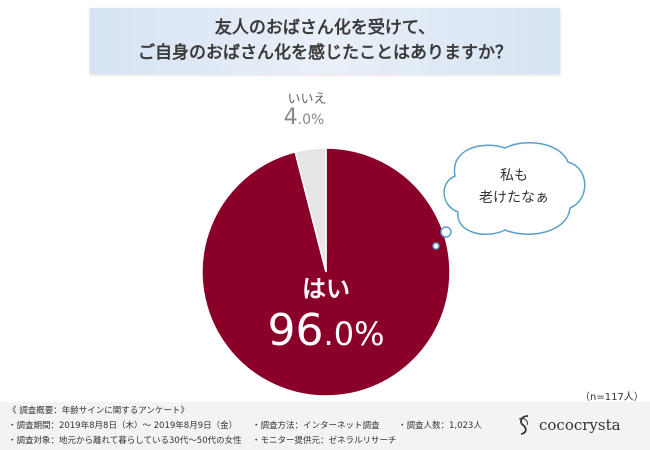  What do you see at coordinates (310, 210) in the screenshot?
I see `pie-slice-no` at bounding box center [310, 210].